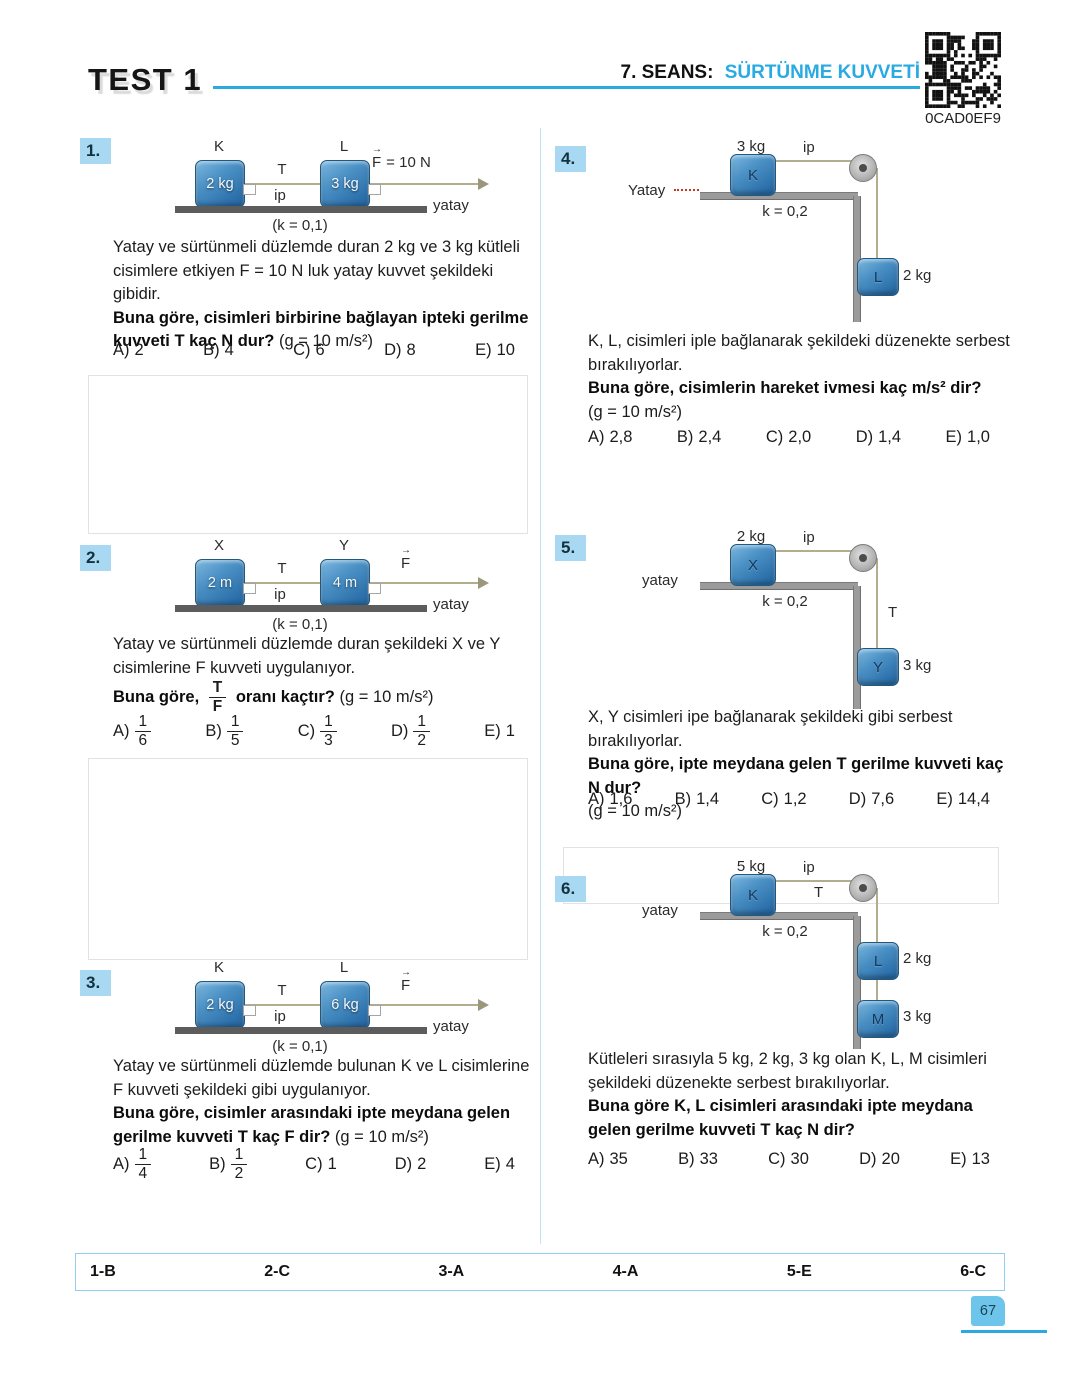 This screenshot has height=1373, width=1080. I want to click on block-y: Y, so click(878, 667).